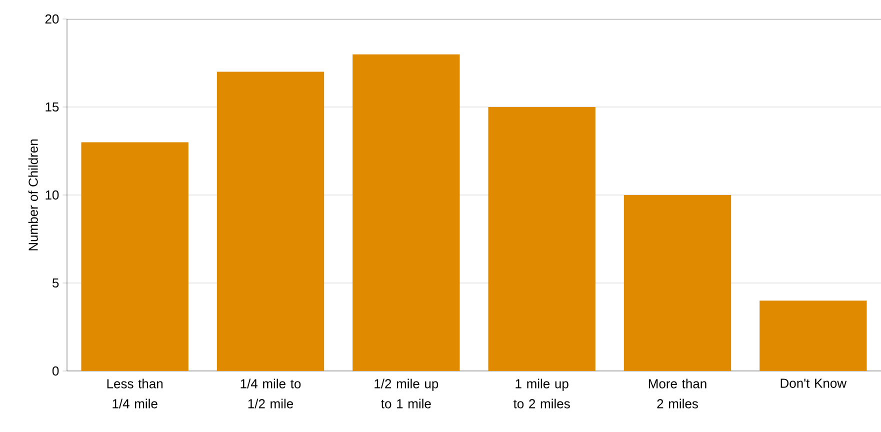 The image size is (881, 432). I want to click on x-tick-label: Less than 1/4 mile, so click(135, 393).